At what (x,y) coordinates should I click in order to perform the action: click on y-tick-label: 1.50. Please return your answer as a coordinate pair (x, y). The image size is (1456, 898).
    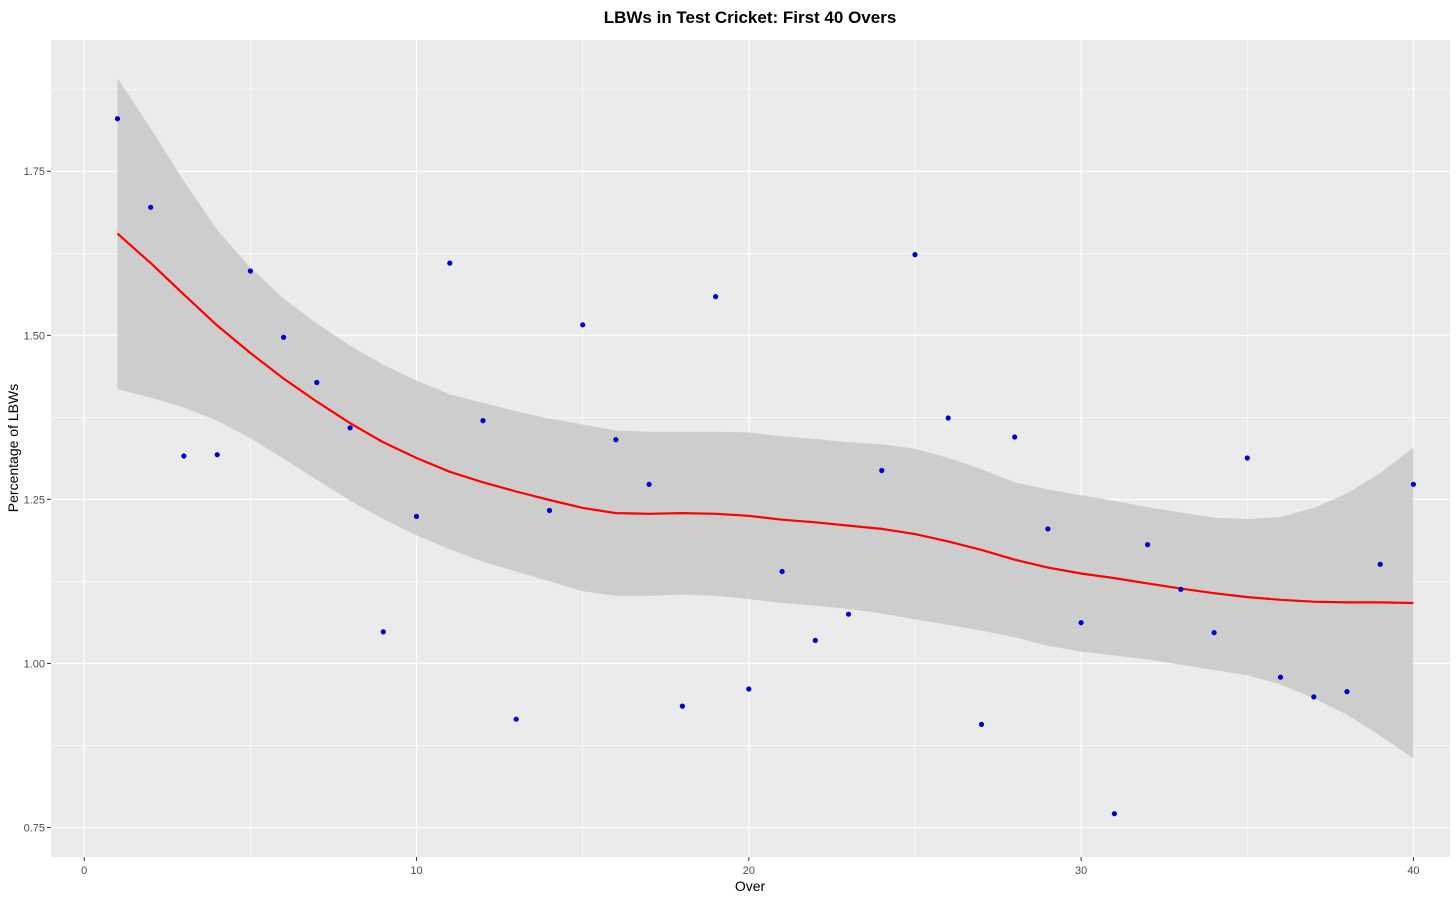
    Looking at the image, I should click on (34, 336).